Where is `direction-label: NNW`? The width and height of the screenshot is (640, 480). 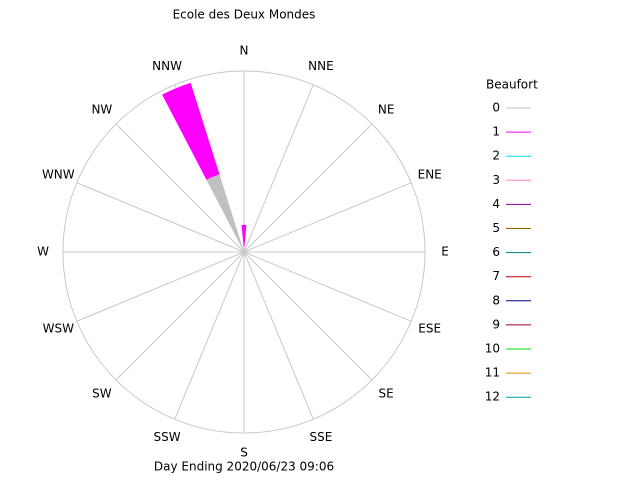
direction-label: NNW is located at coordinates (167, 66).